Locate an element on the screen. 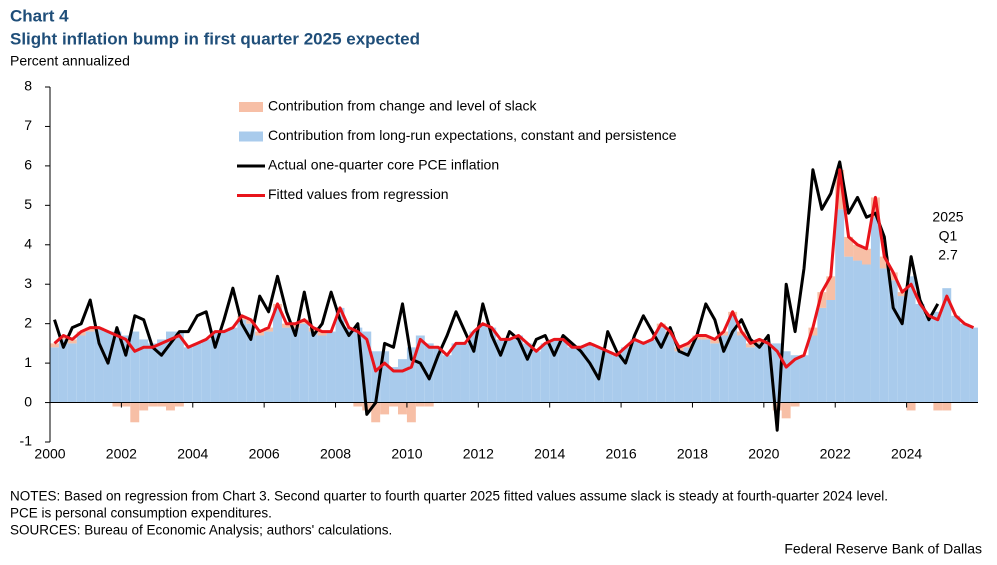  y-tick-label: 7 is located at coordinates (28, 125).